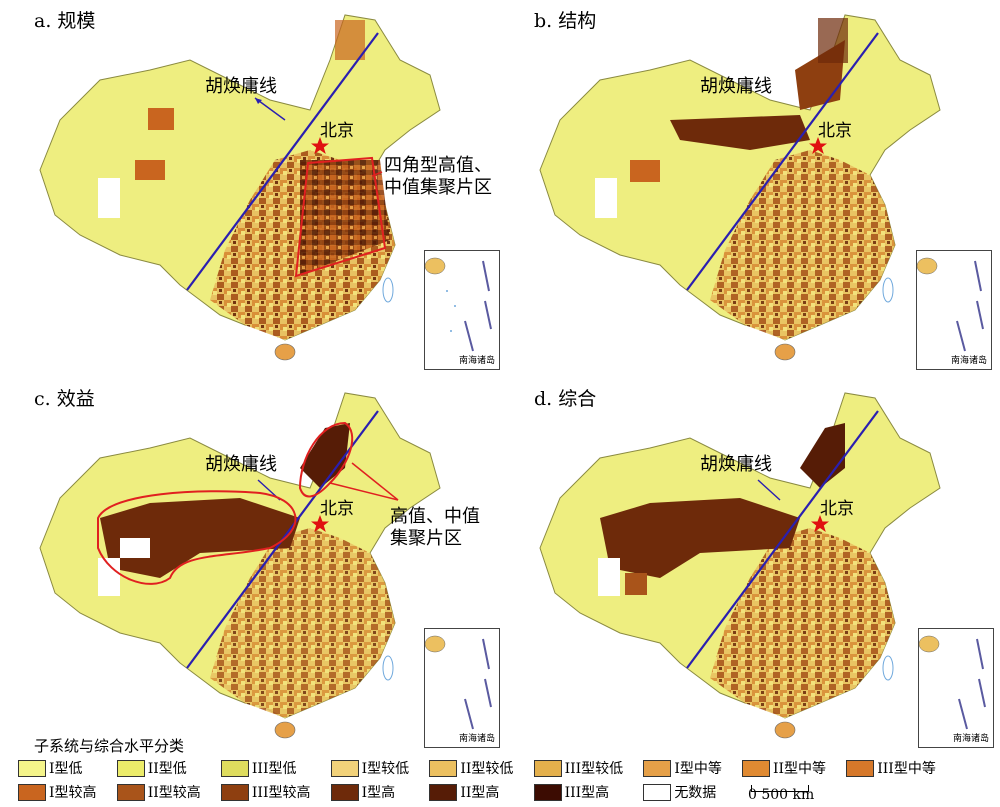 The width and height of the screenshot is (1000, 807). I want to click on legend-item: II型较高, so click(164, 792).